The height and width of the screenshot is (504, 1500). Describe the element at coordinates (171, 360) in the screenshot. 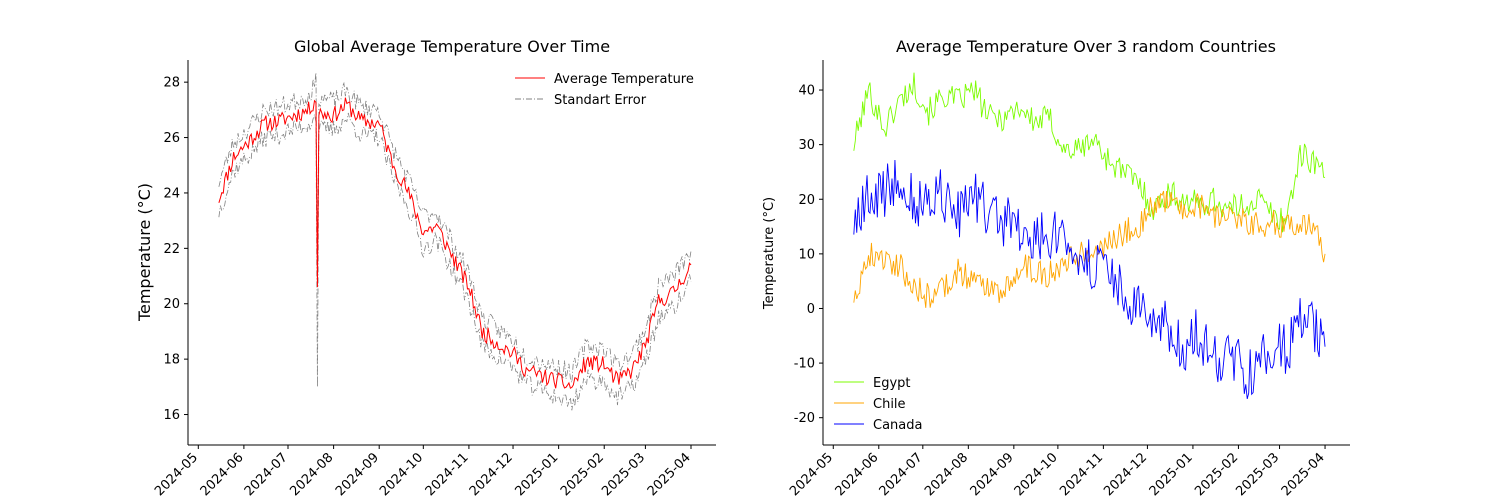

I see `y-tick-label: 18` at that location.